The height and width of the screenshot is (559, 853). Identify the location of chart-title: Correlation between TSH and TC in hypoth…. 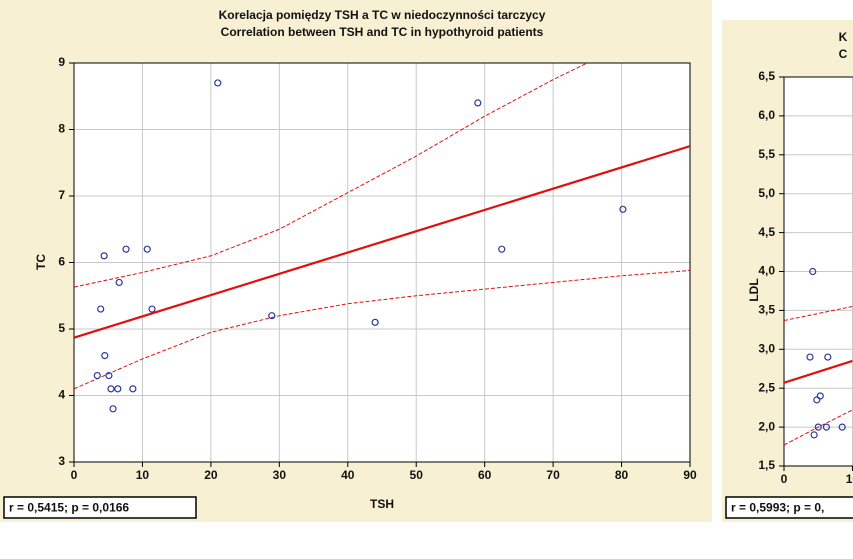
(382, 32).